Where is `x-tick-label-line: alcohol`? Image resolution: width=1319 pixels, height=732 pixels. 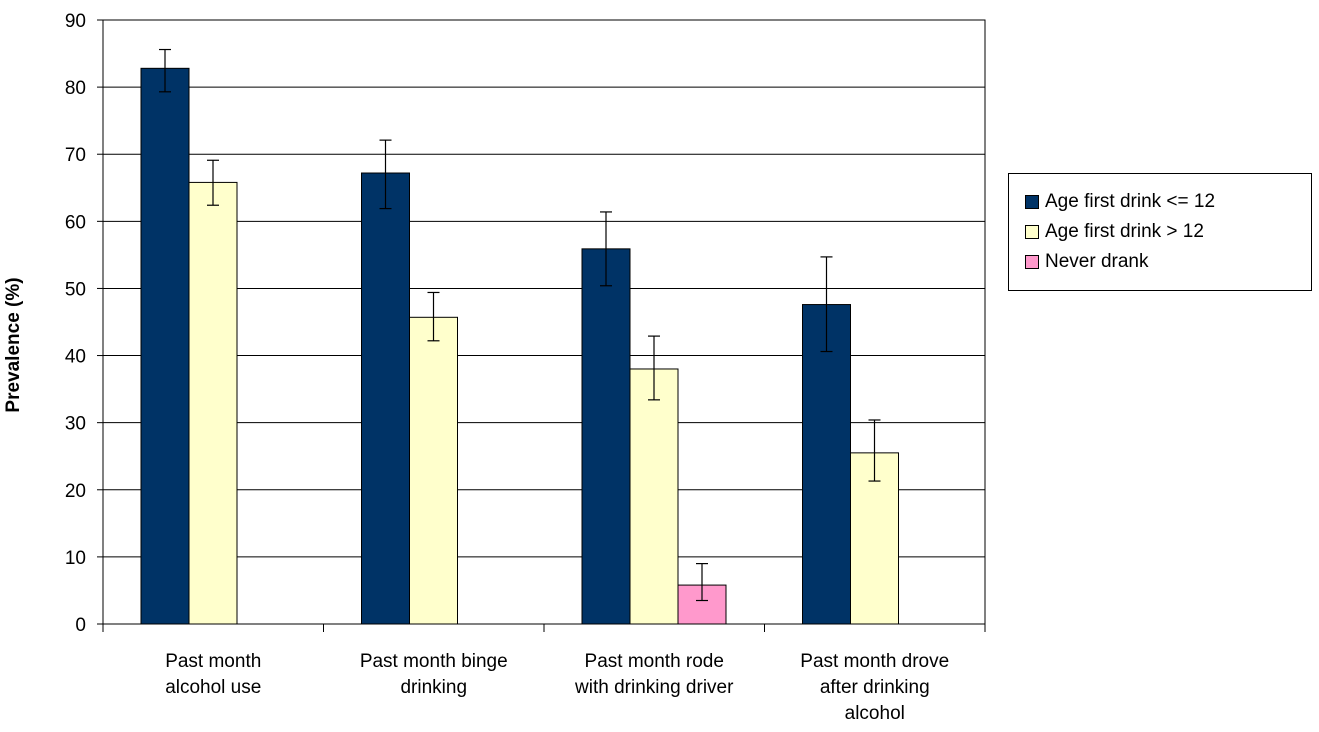
x-tick-label-line: alcohol is located at coordinates (875, 713).